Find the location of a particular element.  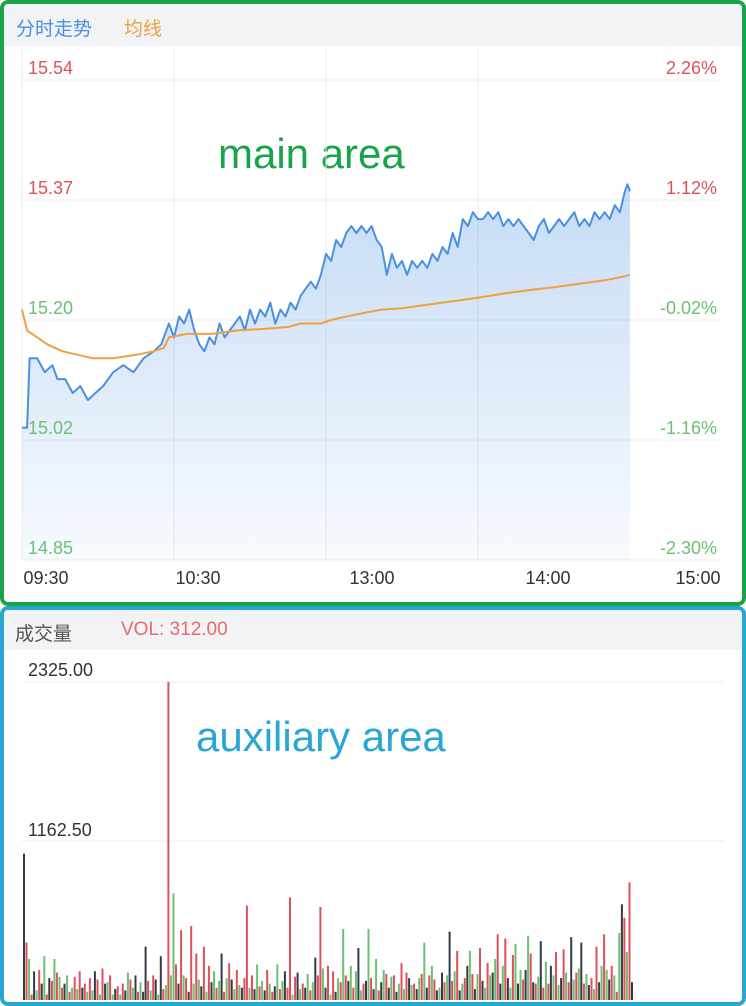

time-axis-label: 13:00 is located at coordinates (371, 578).